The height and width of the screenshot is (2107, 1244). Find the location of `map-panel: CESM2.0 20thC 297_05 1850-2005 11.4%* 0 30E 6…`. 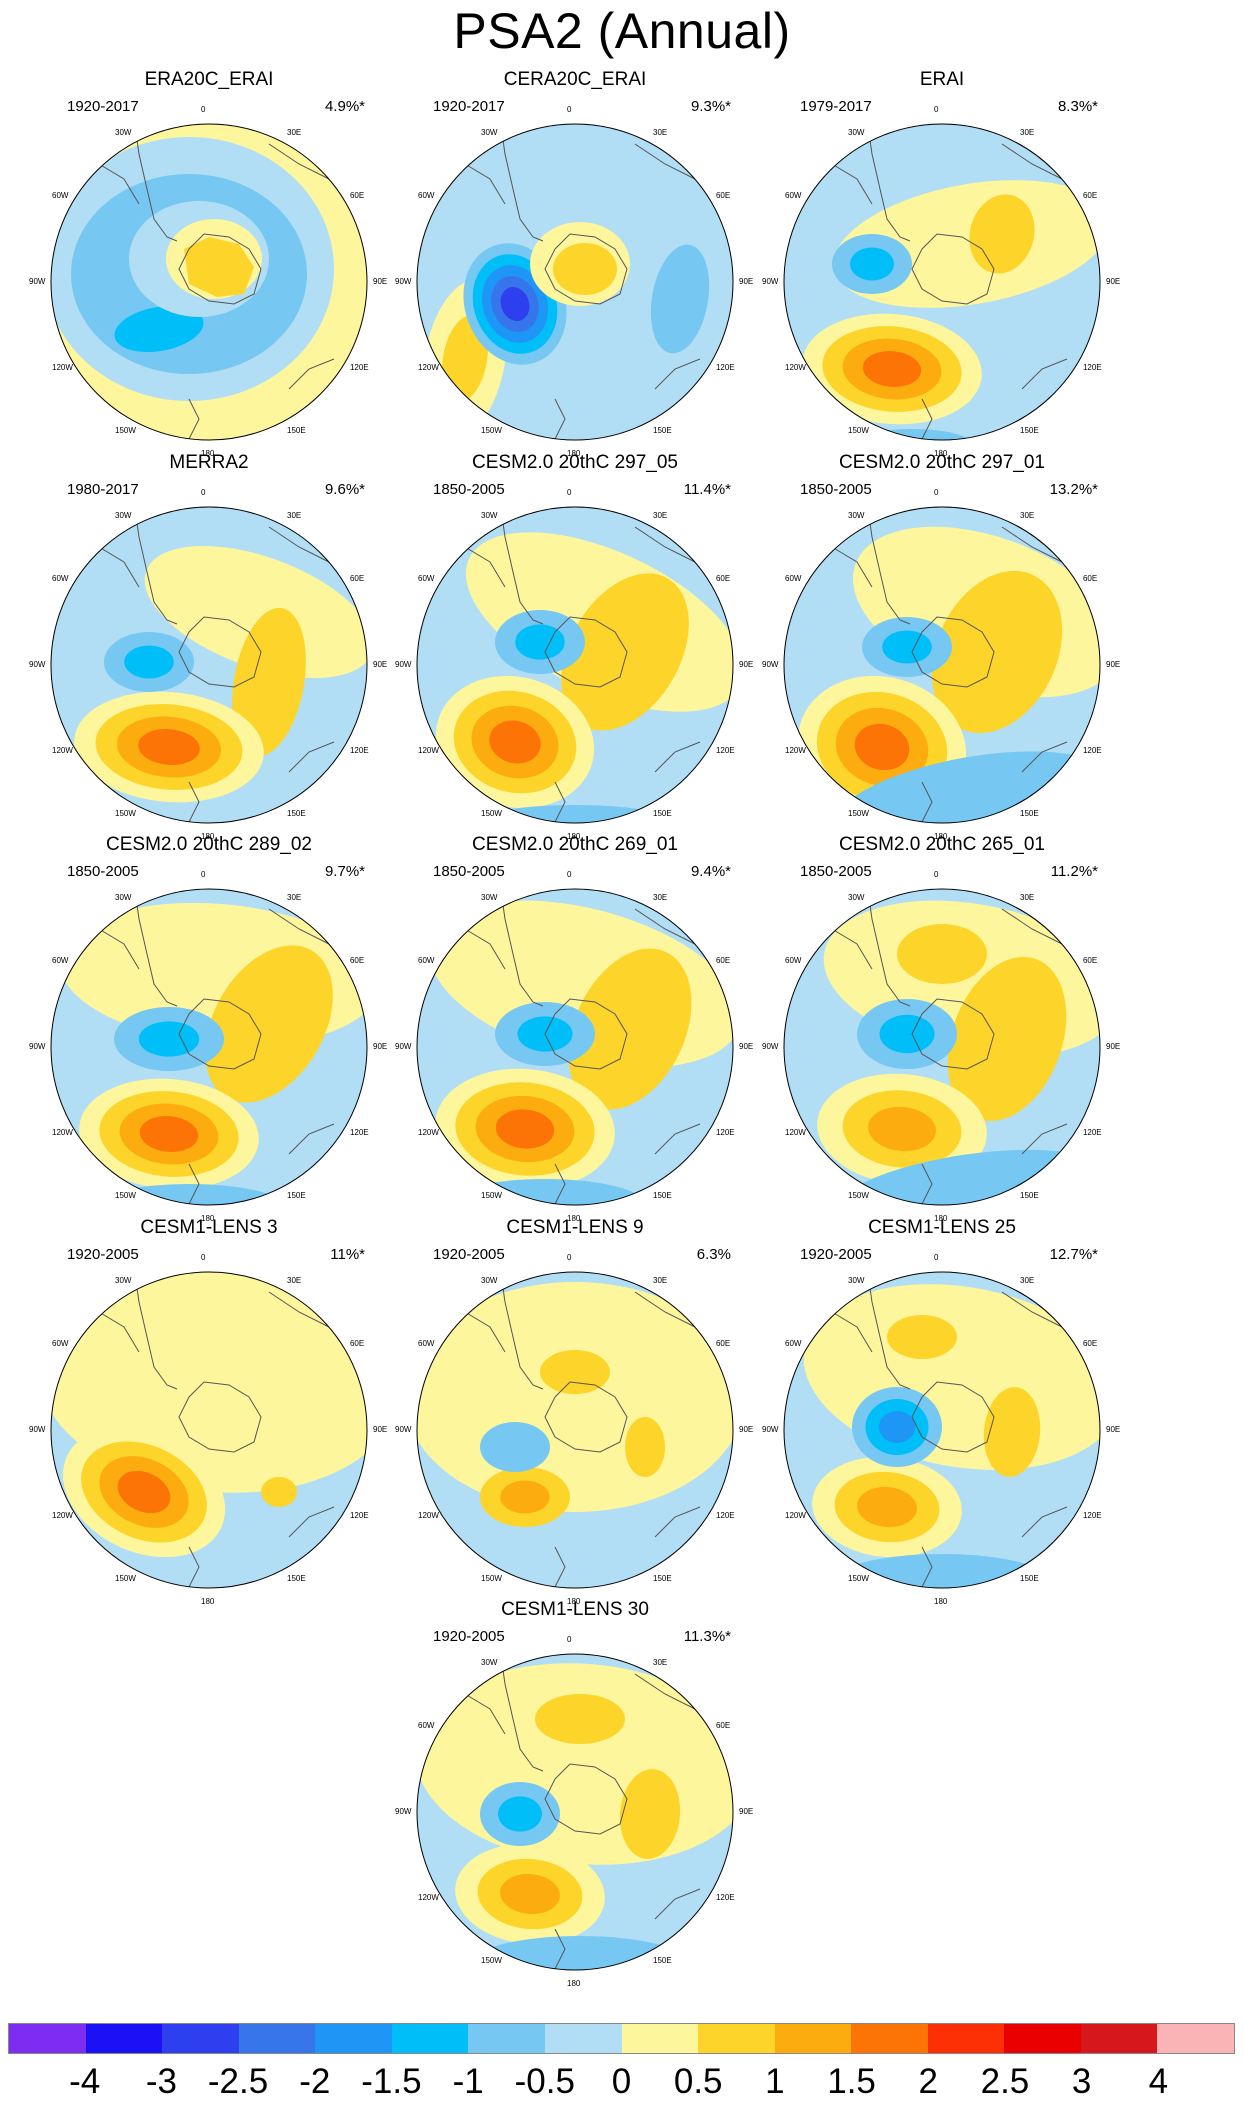

map-panel: CESM2.0 20thC 297_05 1850-2005 11.4%* 0 30E 6… is located at coordinates (574, 646).